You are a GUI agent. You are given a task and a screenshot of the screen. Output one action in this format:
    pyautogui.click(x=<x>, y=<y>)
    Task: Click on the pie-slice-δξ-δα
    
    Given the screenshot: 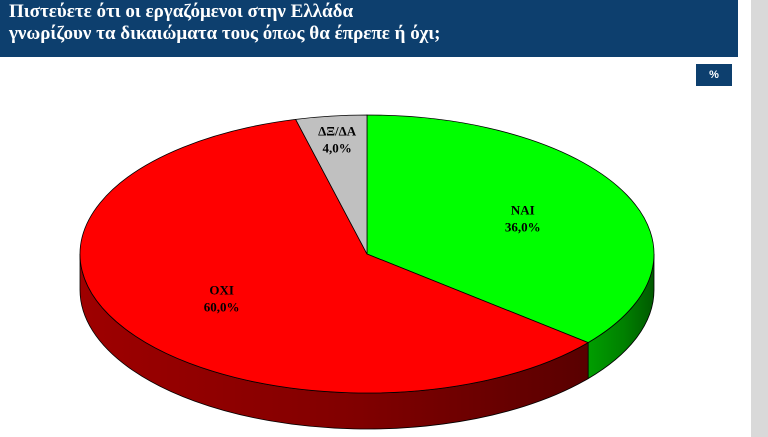 What is the action you would take?
    pyautogui.click(x=331, y=184)
    